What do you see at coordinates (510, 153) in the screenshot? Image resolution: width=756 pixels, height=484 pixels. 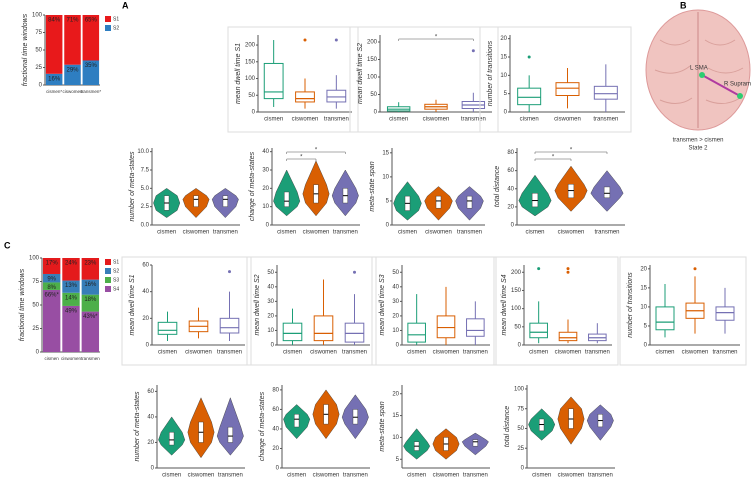 I see `y-tick-label: 80` at bounding box center [510, 153].